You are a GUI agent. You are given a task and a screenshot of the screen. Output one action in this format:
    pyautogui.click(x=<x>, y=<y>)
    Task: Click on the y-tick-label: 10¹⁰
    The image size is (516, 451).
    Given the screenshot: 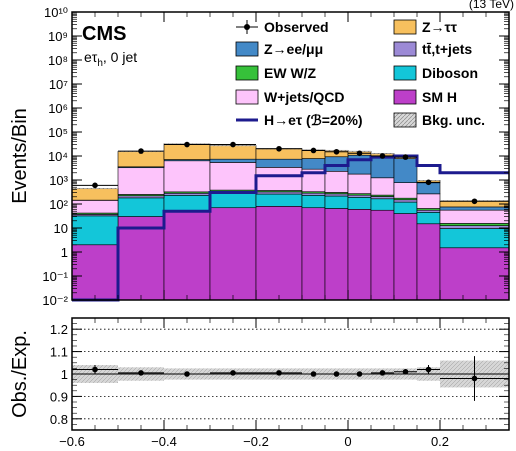 What is the action you would take?
    pyautogui.click(x=56, y=12)
    